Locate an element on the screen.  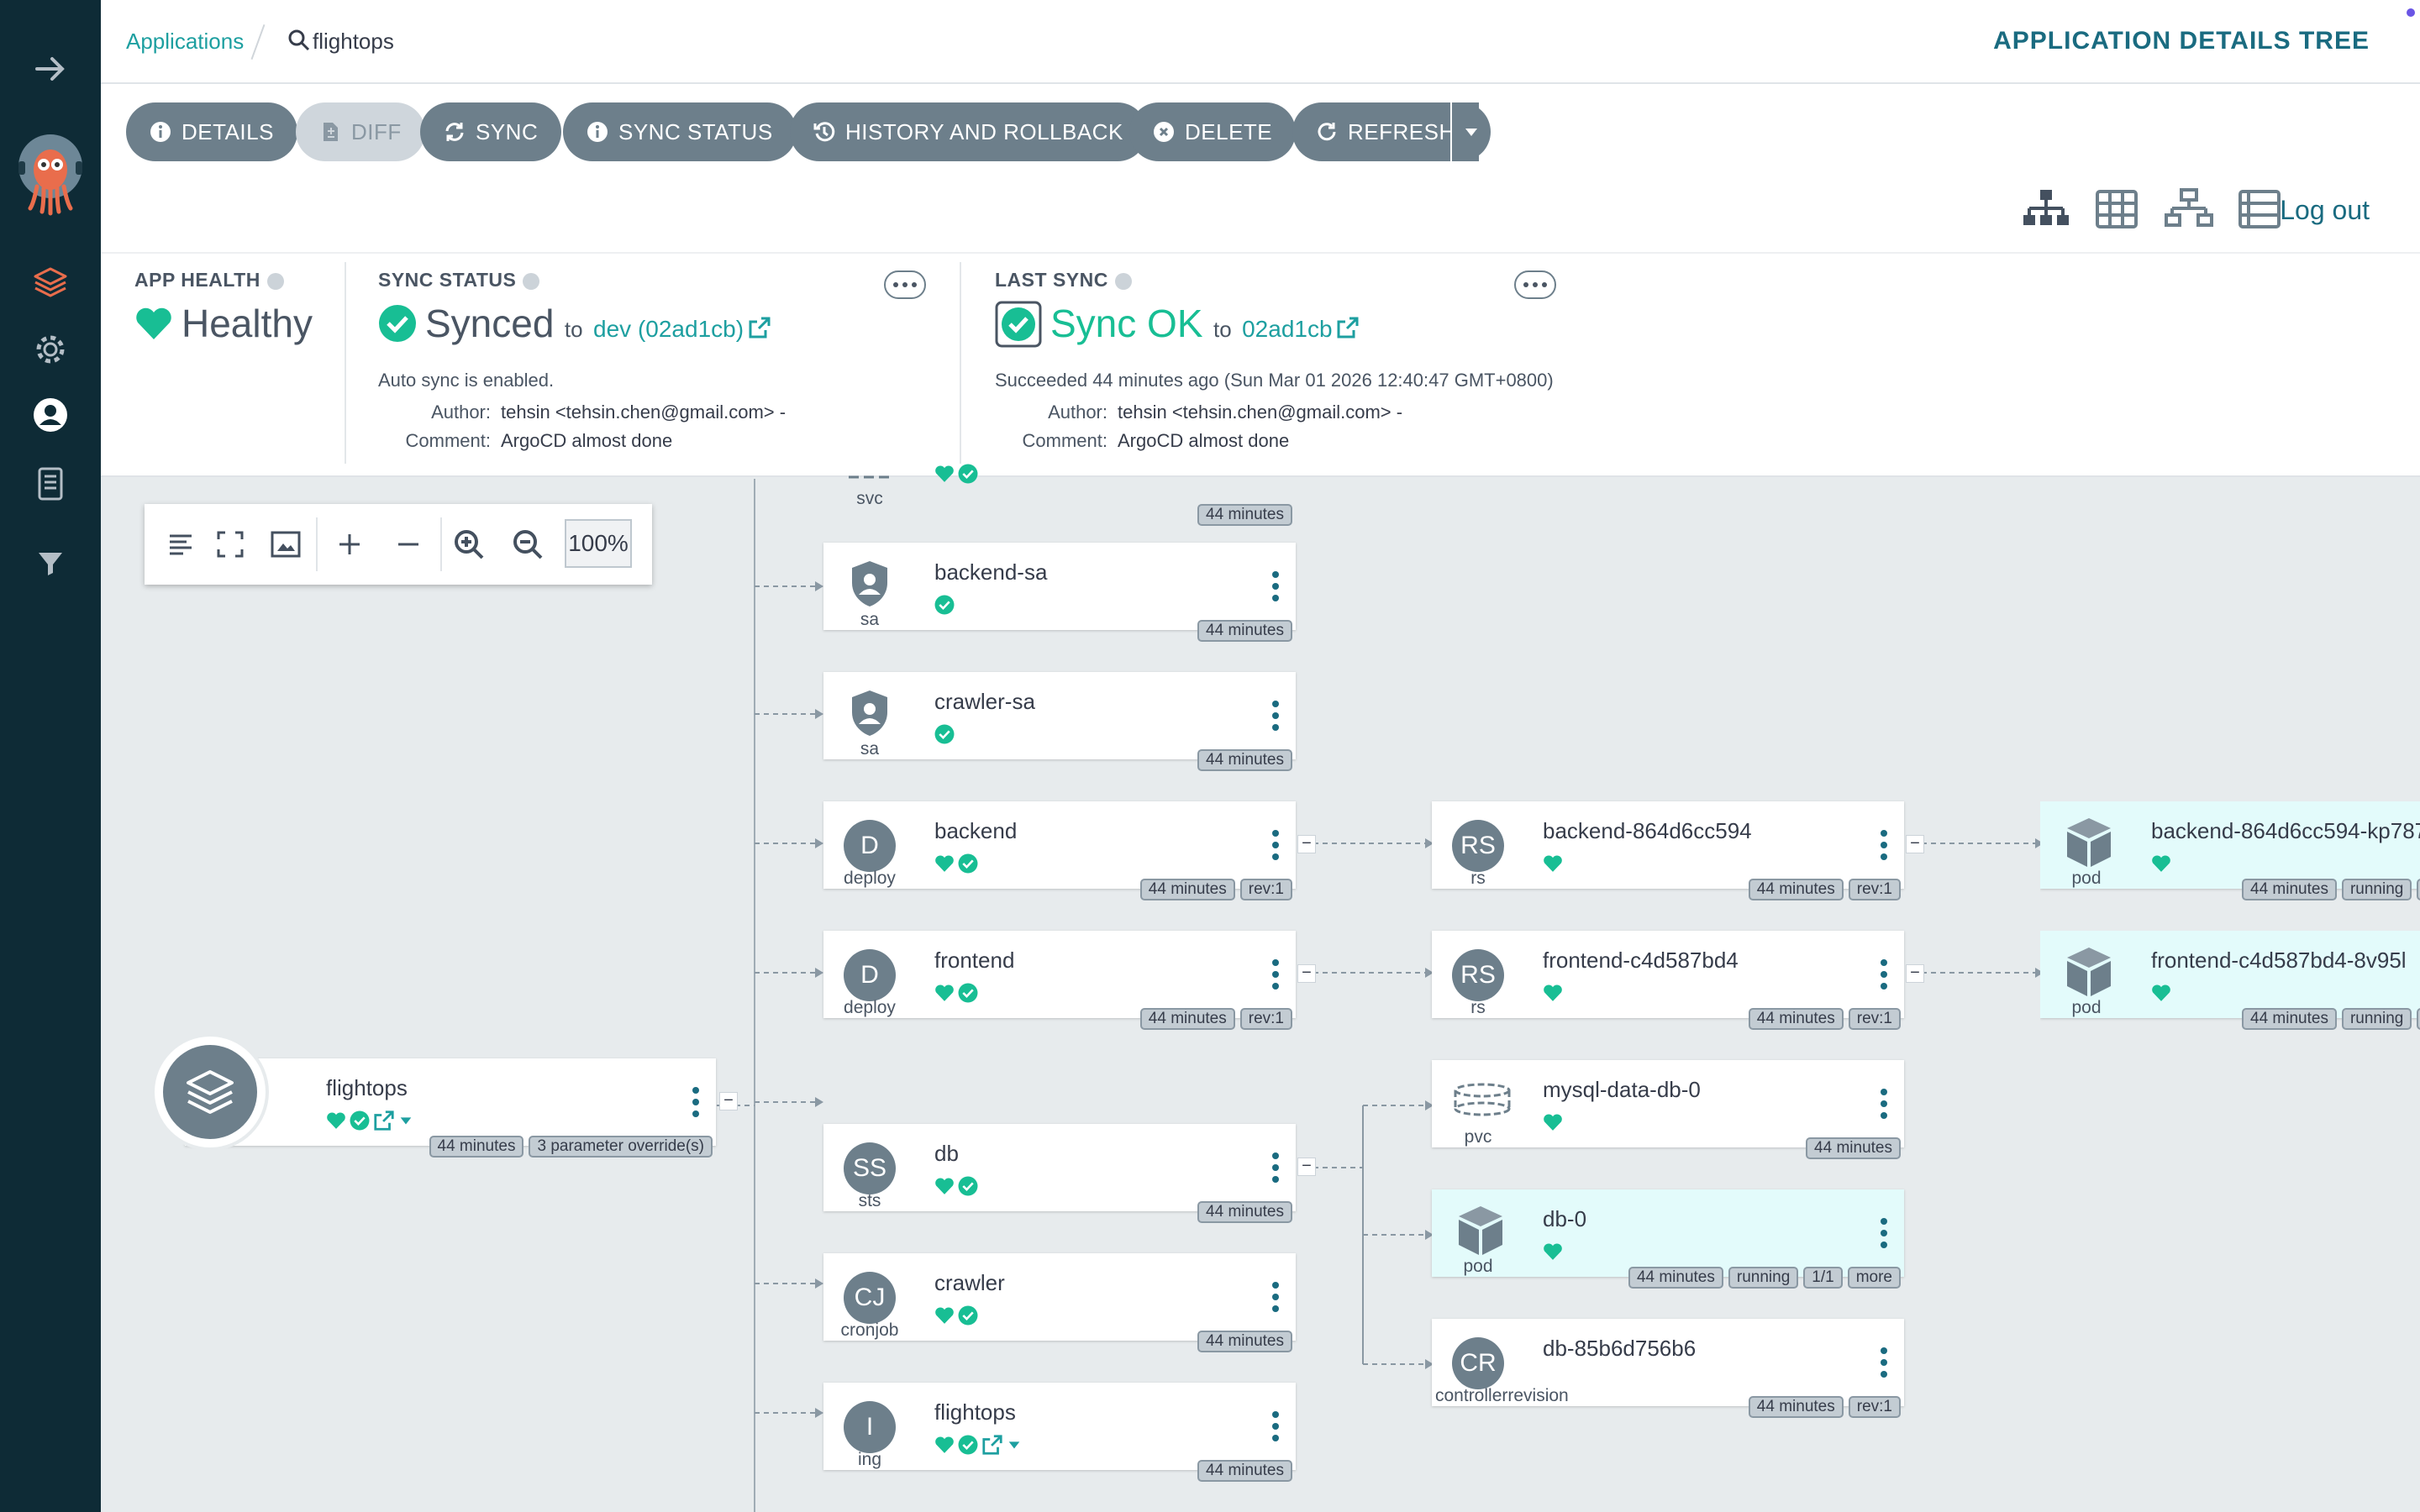
node-name: frontend-c4d587bd4-8v95l is located at coordinates (2279, 960).